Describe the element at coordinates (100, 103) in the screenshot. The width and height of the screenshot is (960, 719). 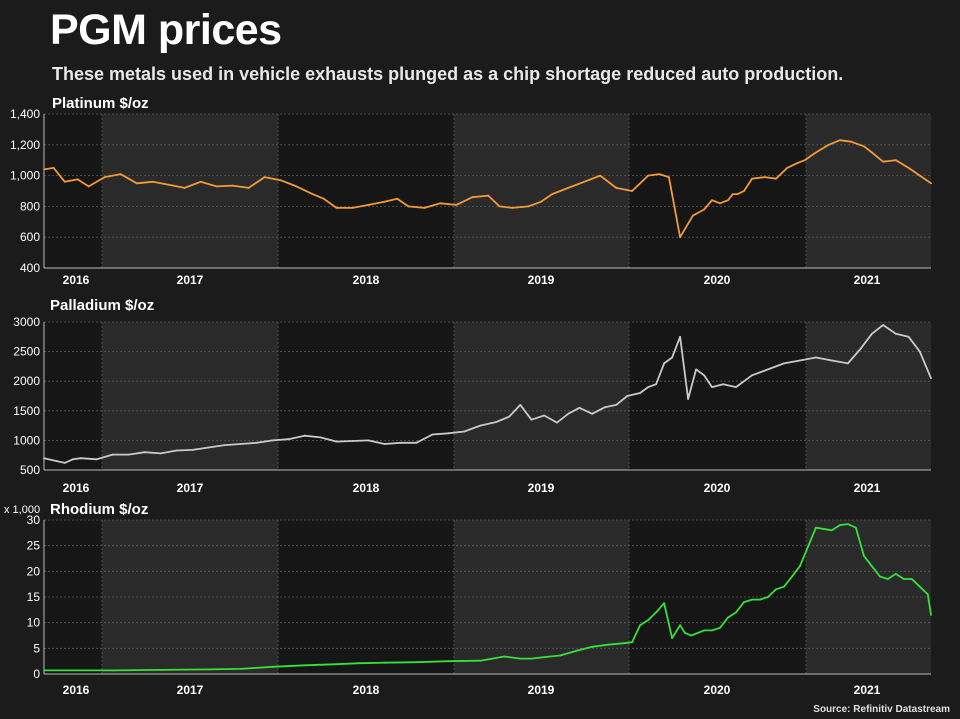
I see `panel-title: Platinum $/oz` at that location.